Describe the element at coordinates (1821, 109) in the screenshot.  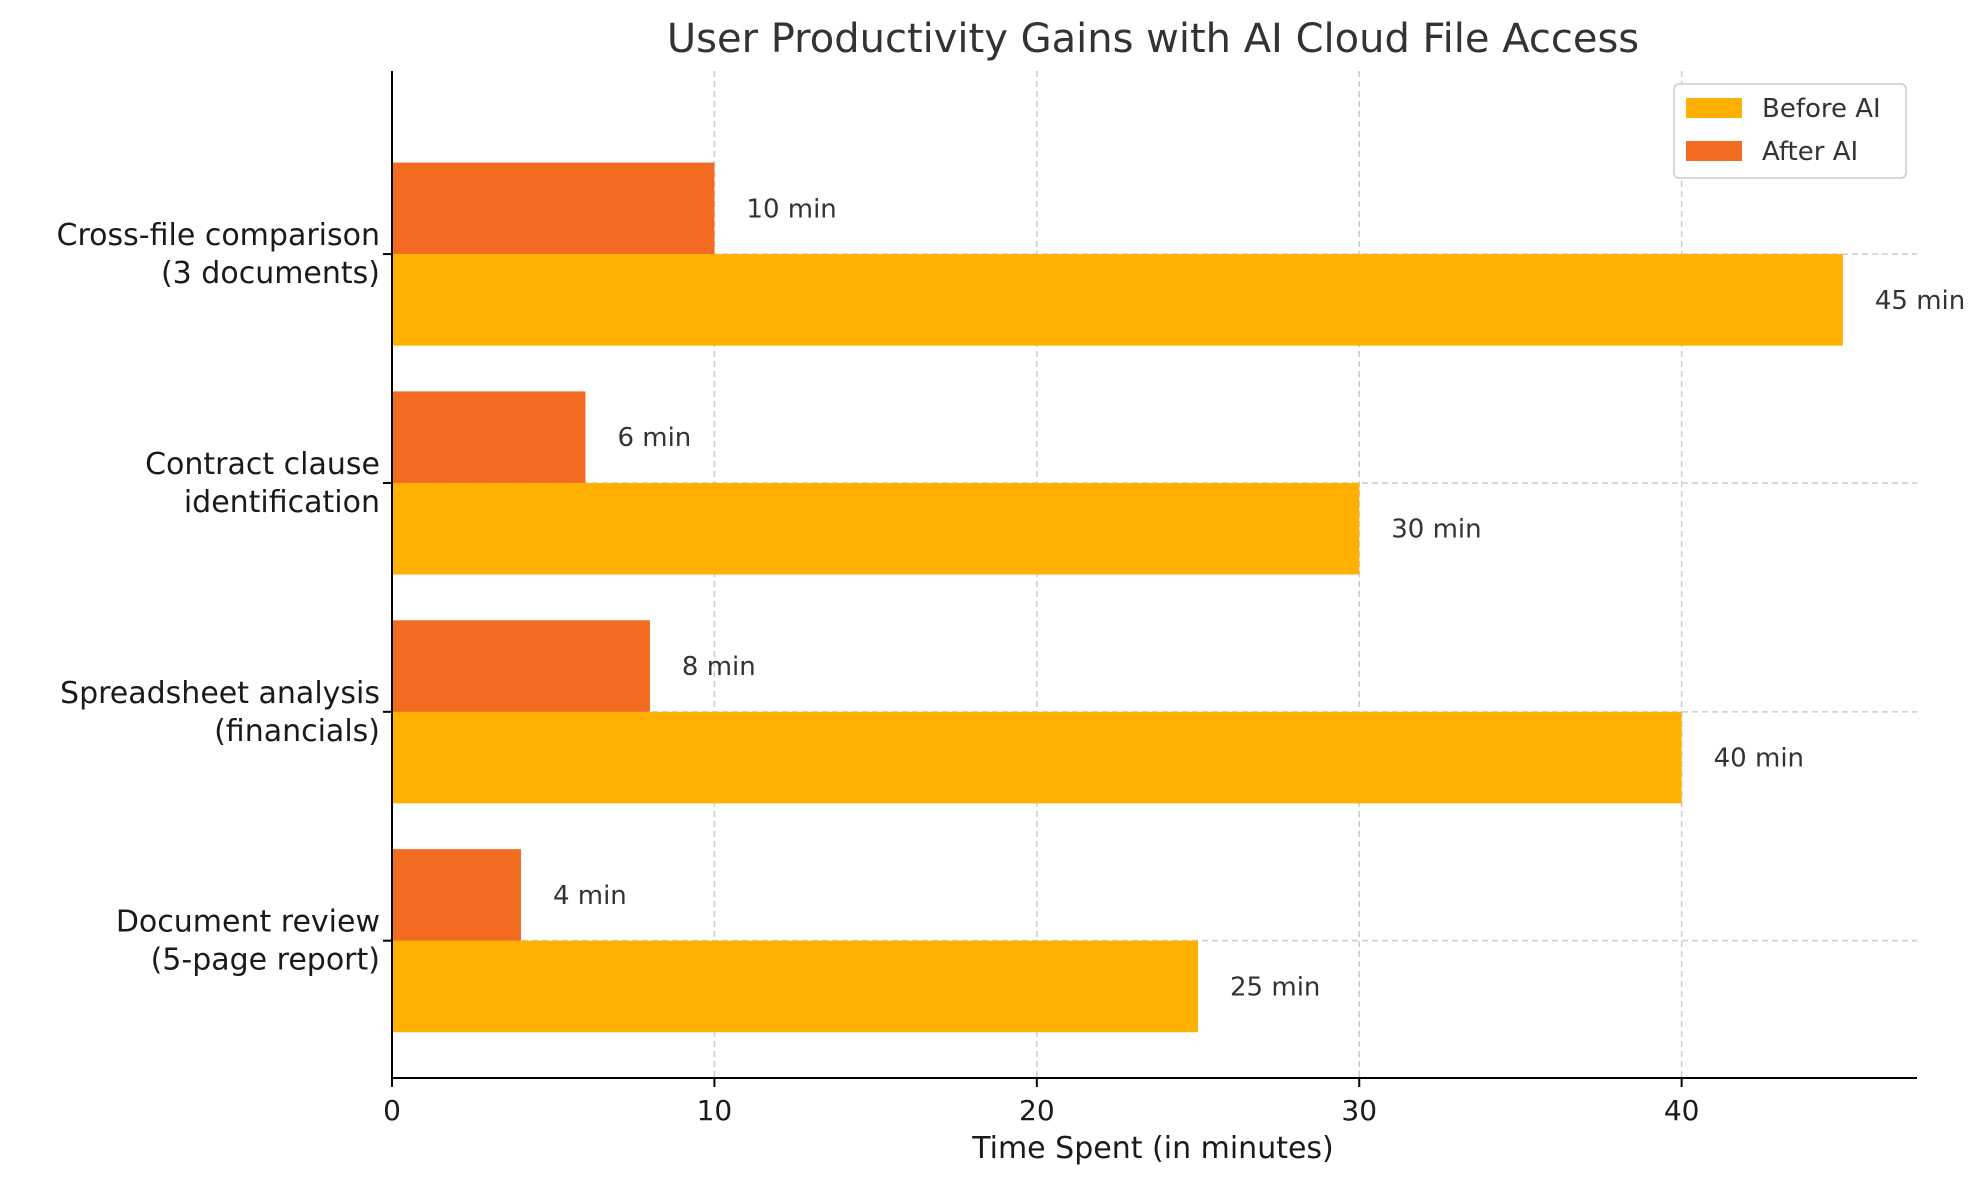
I see `legend-label-before-ai: Before AI` at that location.